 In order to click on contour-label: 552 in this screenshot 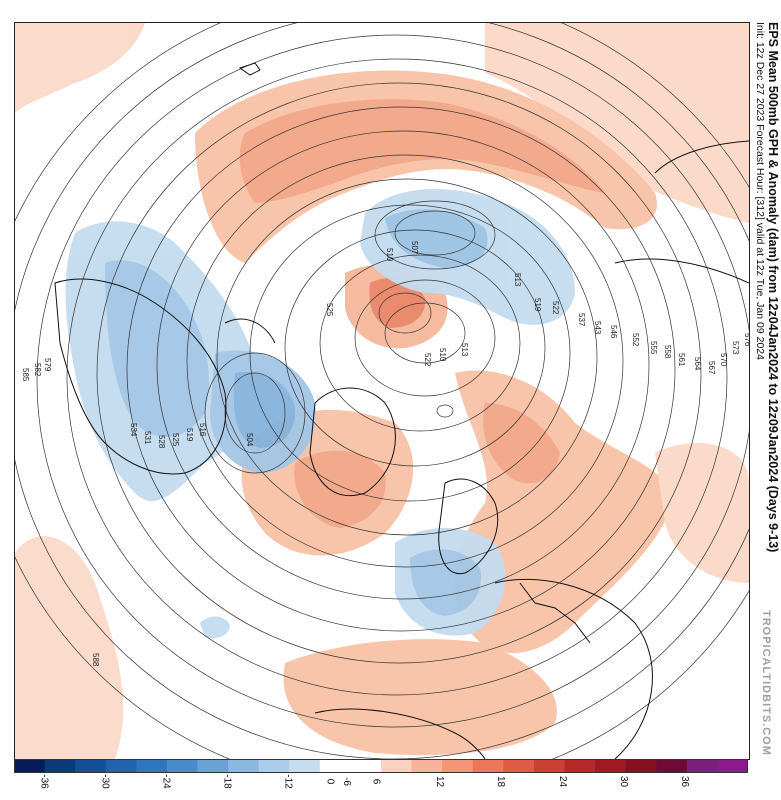, I will do `click(635, 340)`.